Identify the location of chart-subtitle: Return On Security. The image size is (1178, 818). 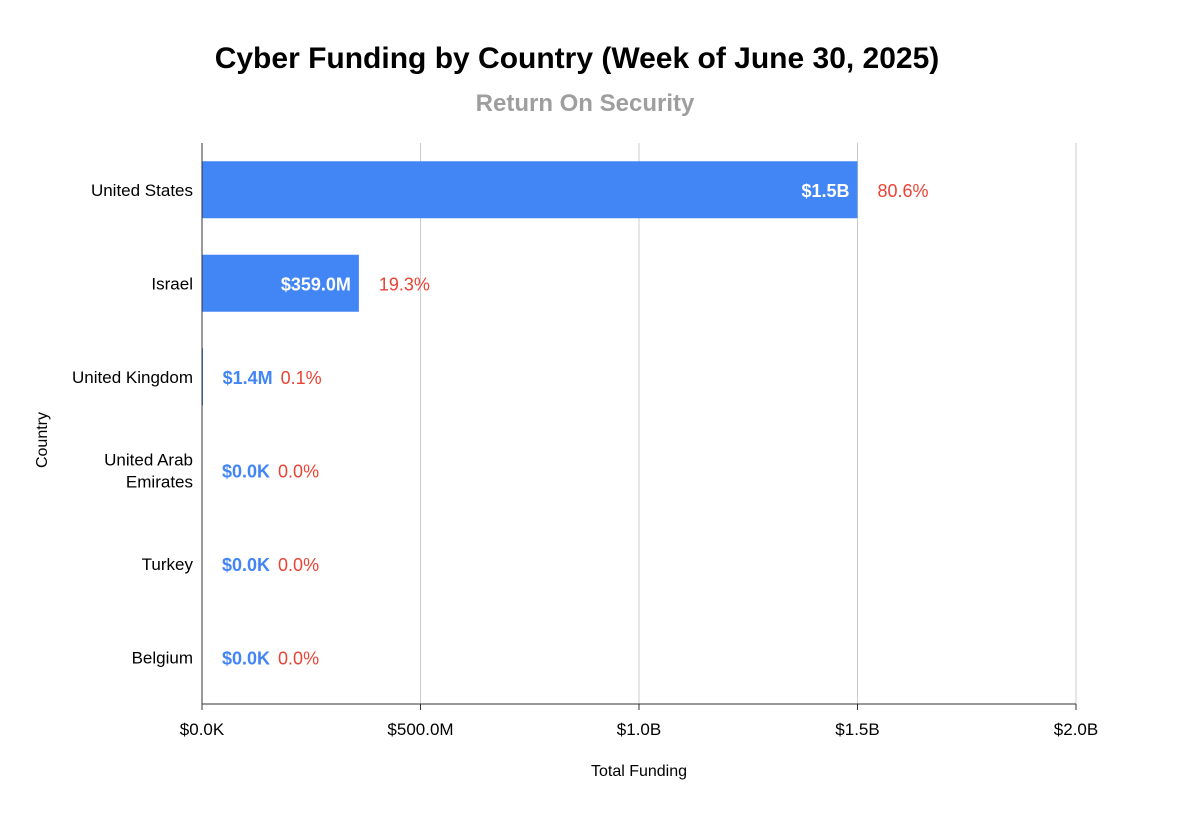
(585, 103).